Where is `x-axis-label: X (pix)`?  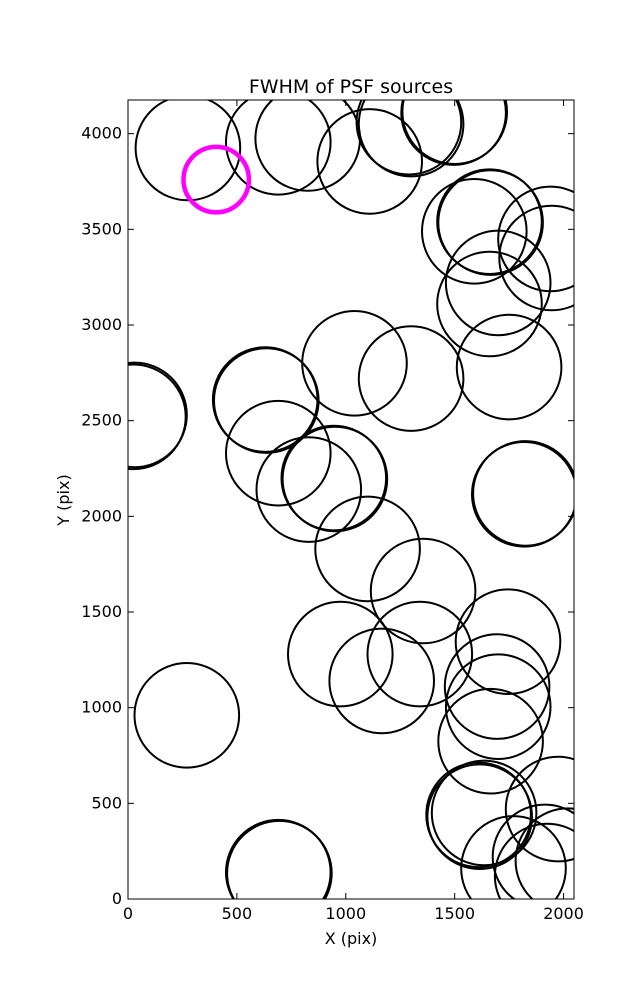 x-axis-label: X (pix) is located at coordinates (351, 938).